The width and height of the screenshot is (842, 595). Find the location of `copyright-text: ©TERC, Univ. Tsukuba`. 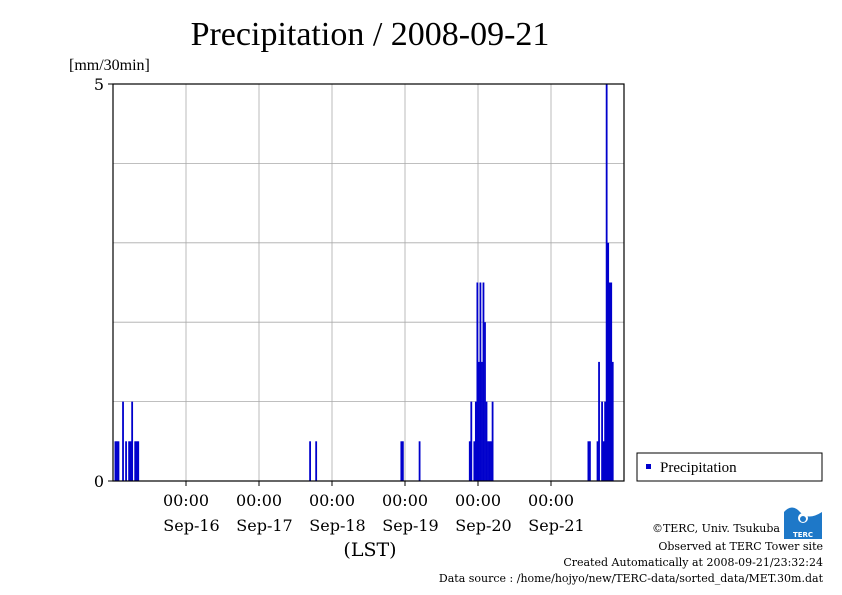

copyright-text: ©TERC, Univ. Tsukuba is located at coordinates (716, 528).